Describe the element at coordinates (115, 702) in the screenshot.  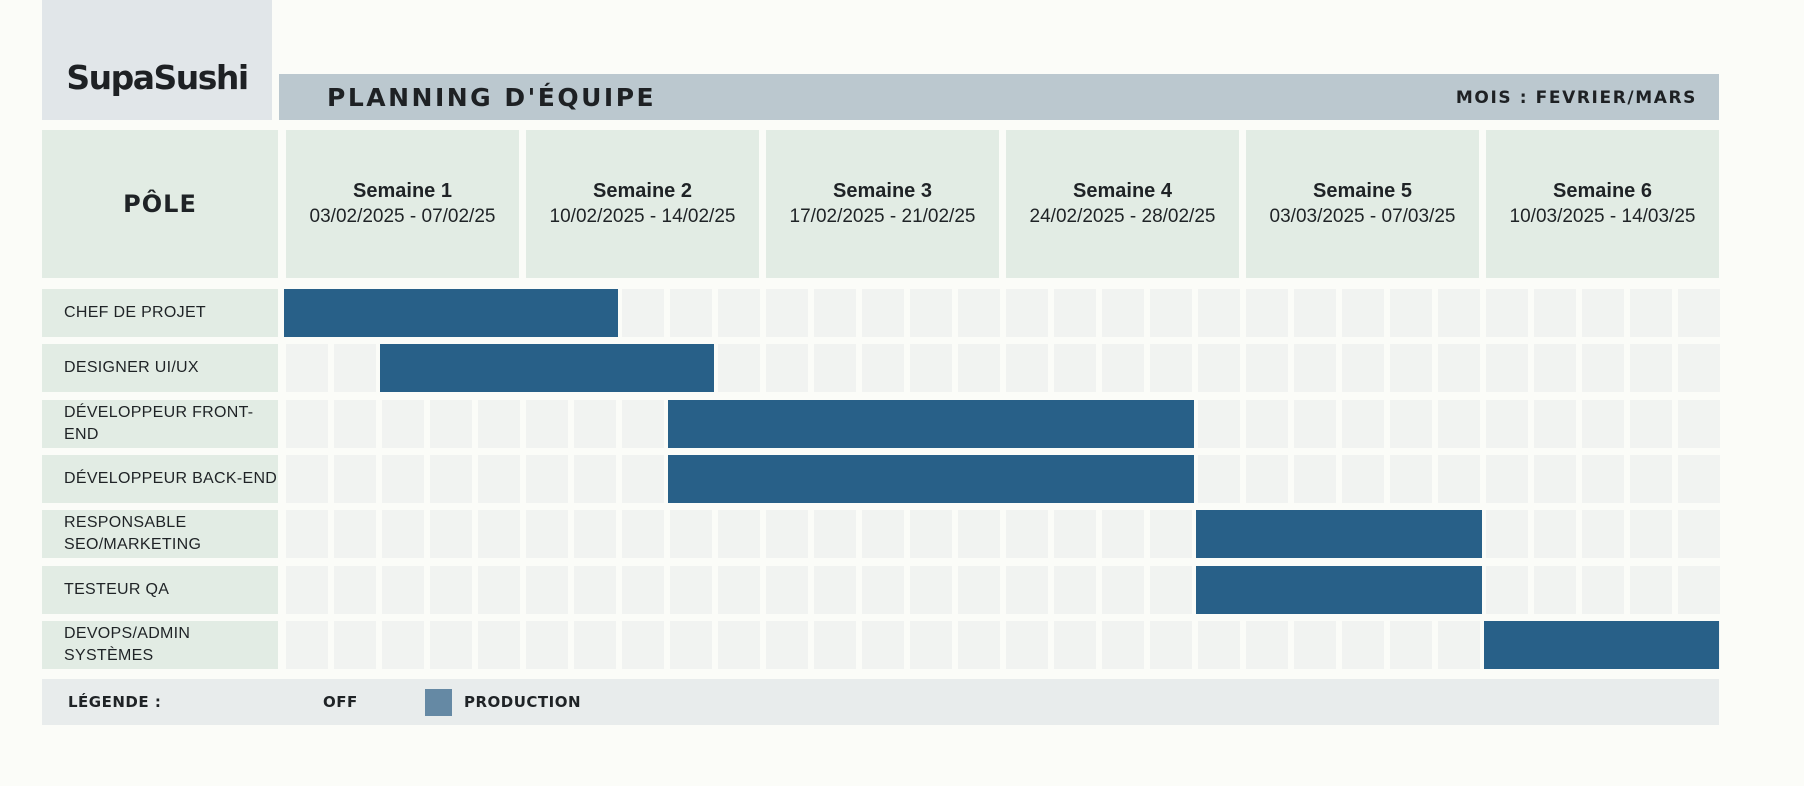
I see `legend-title: LÉGENDE :` at that location.